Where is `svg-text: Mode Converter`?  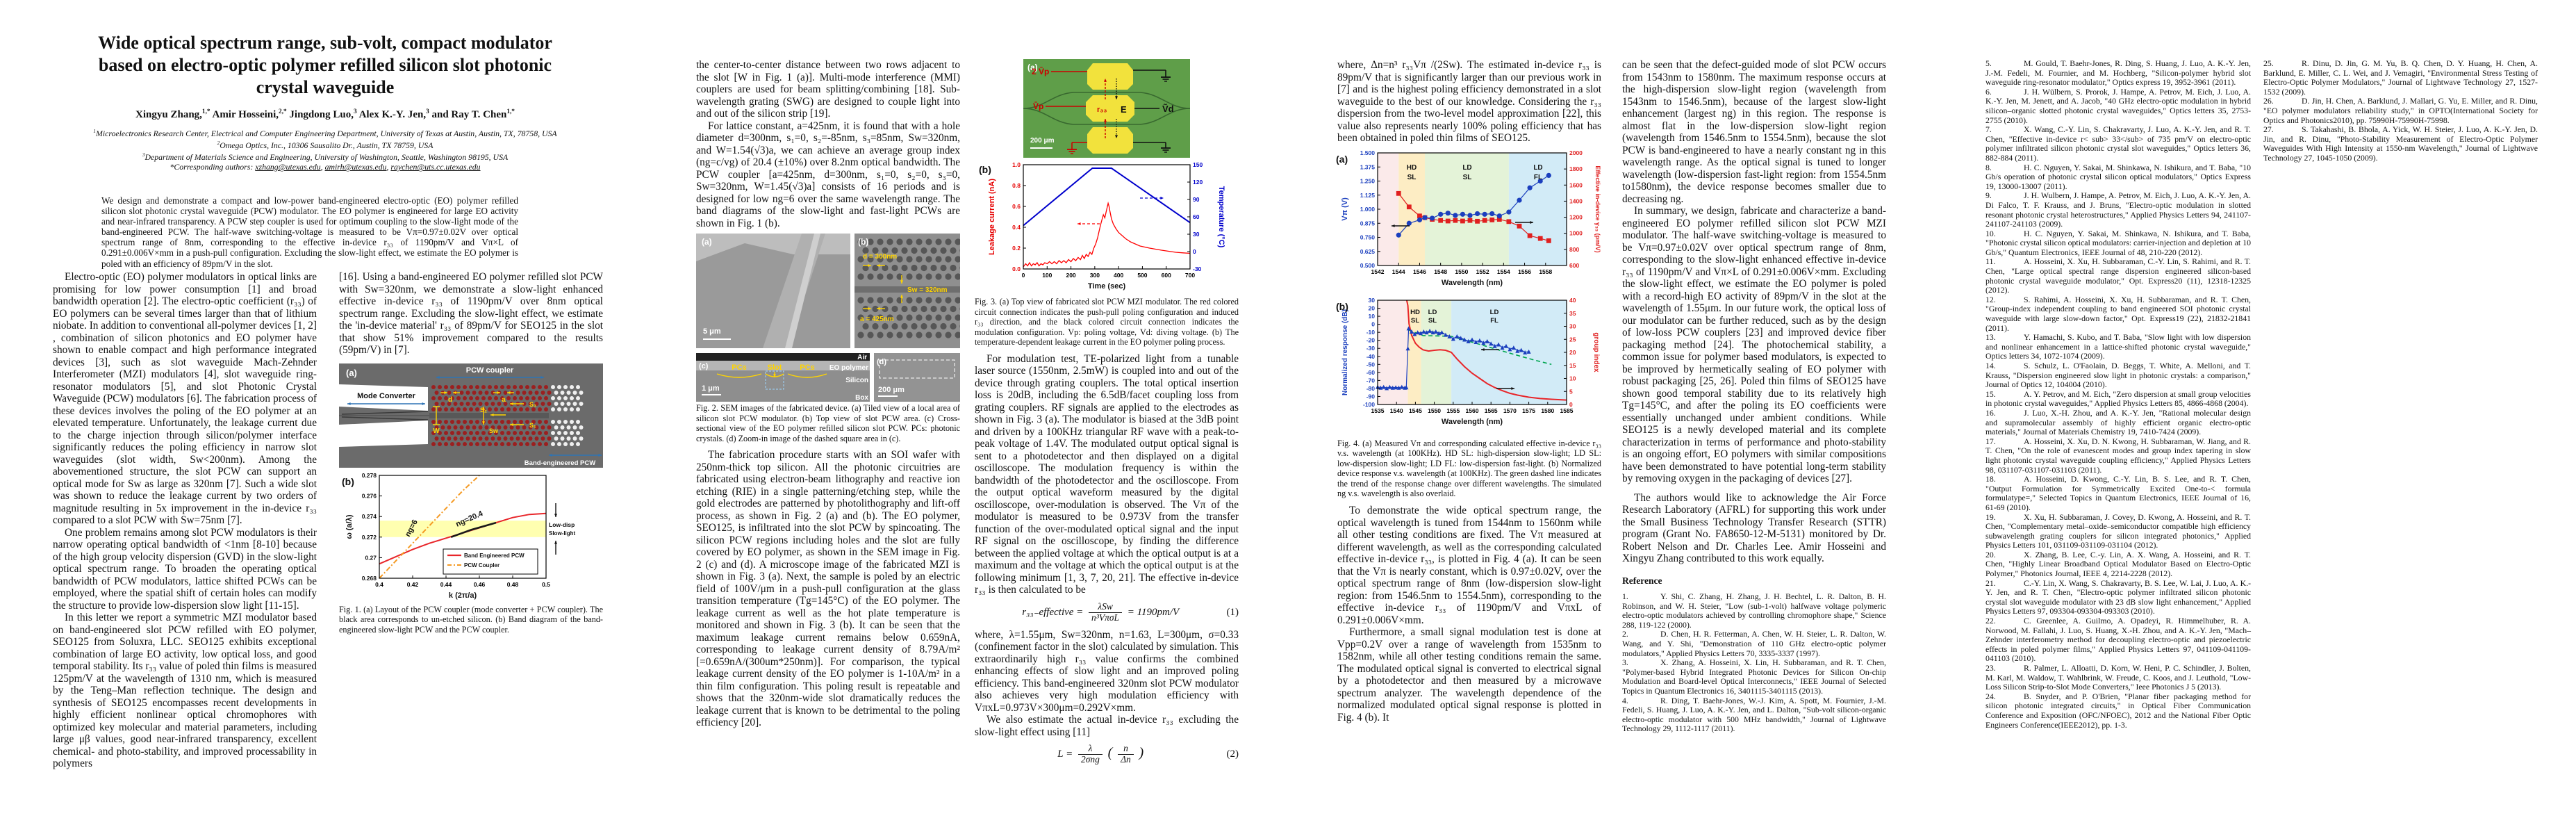 svg-text: Mode Converter is located at coordinates (386, 396).